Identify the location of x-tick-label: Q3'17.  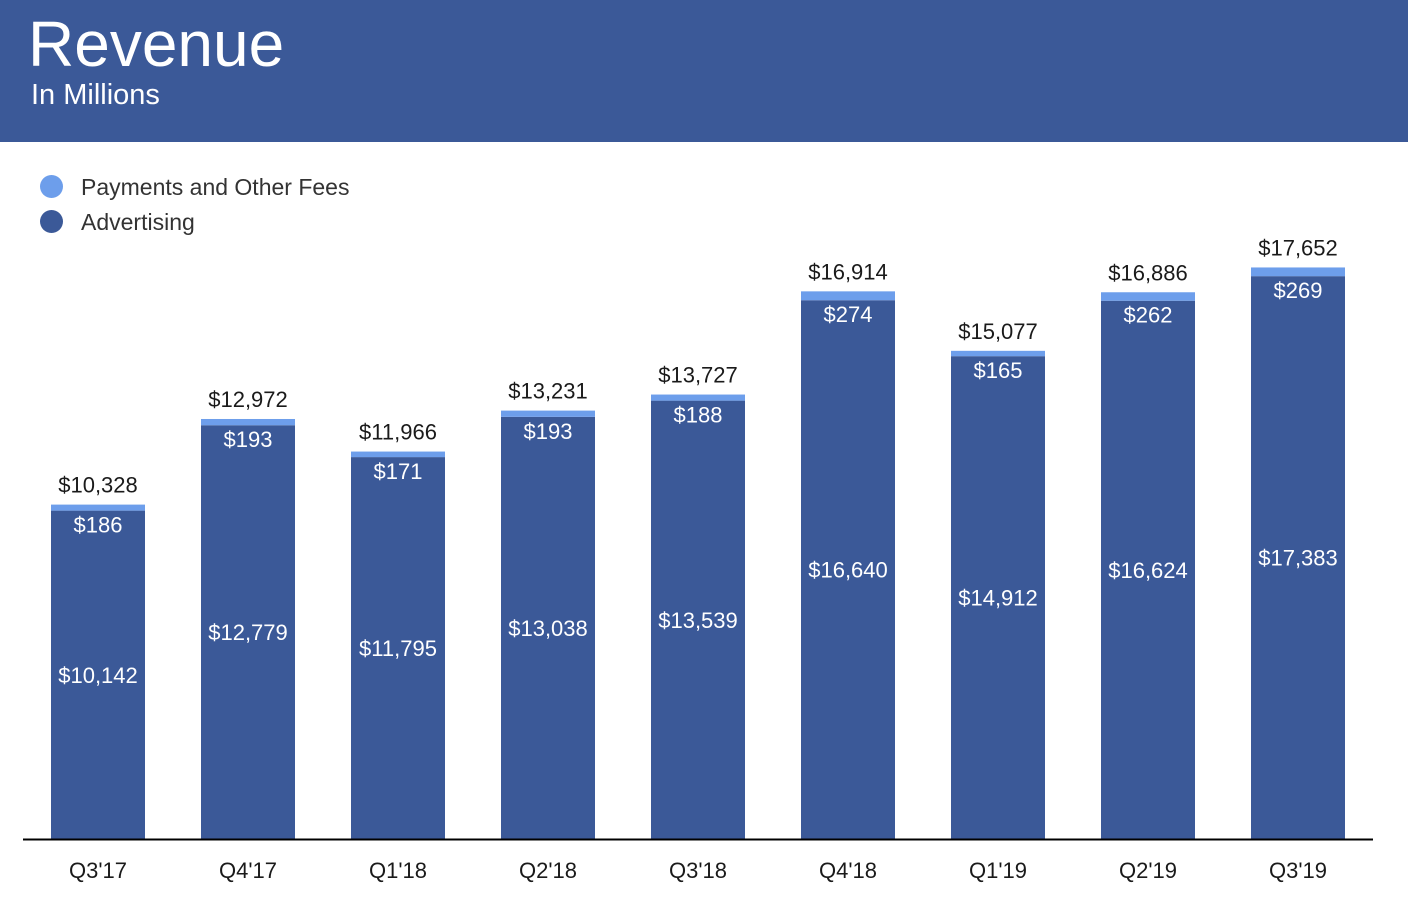
(98, 870).